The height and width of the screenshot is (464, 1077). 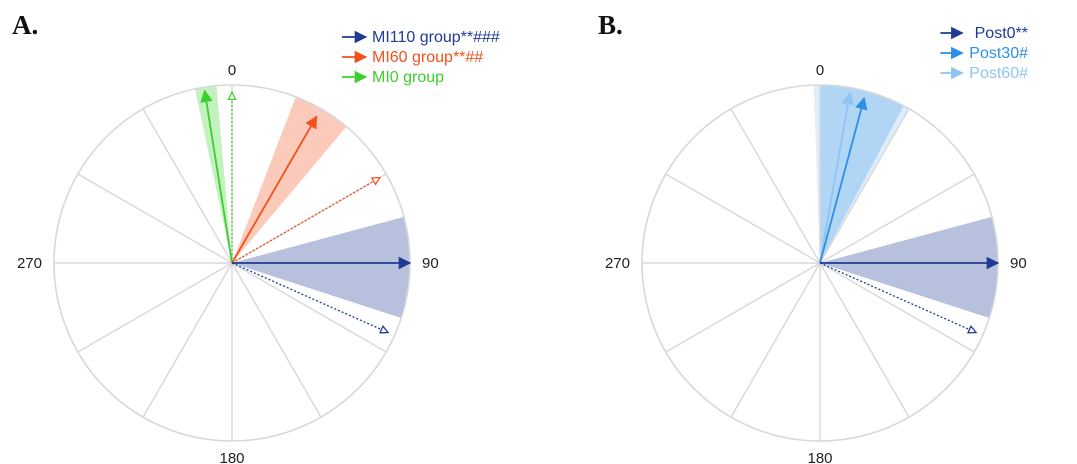 What do you see at coordinates (998, 53) in the screenshot?
I see `legend-label: Post30#` at bounding box center [998, 53].